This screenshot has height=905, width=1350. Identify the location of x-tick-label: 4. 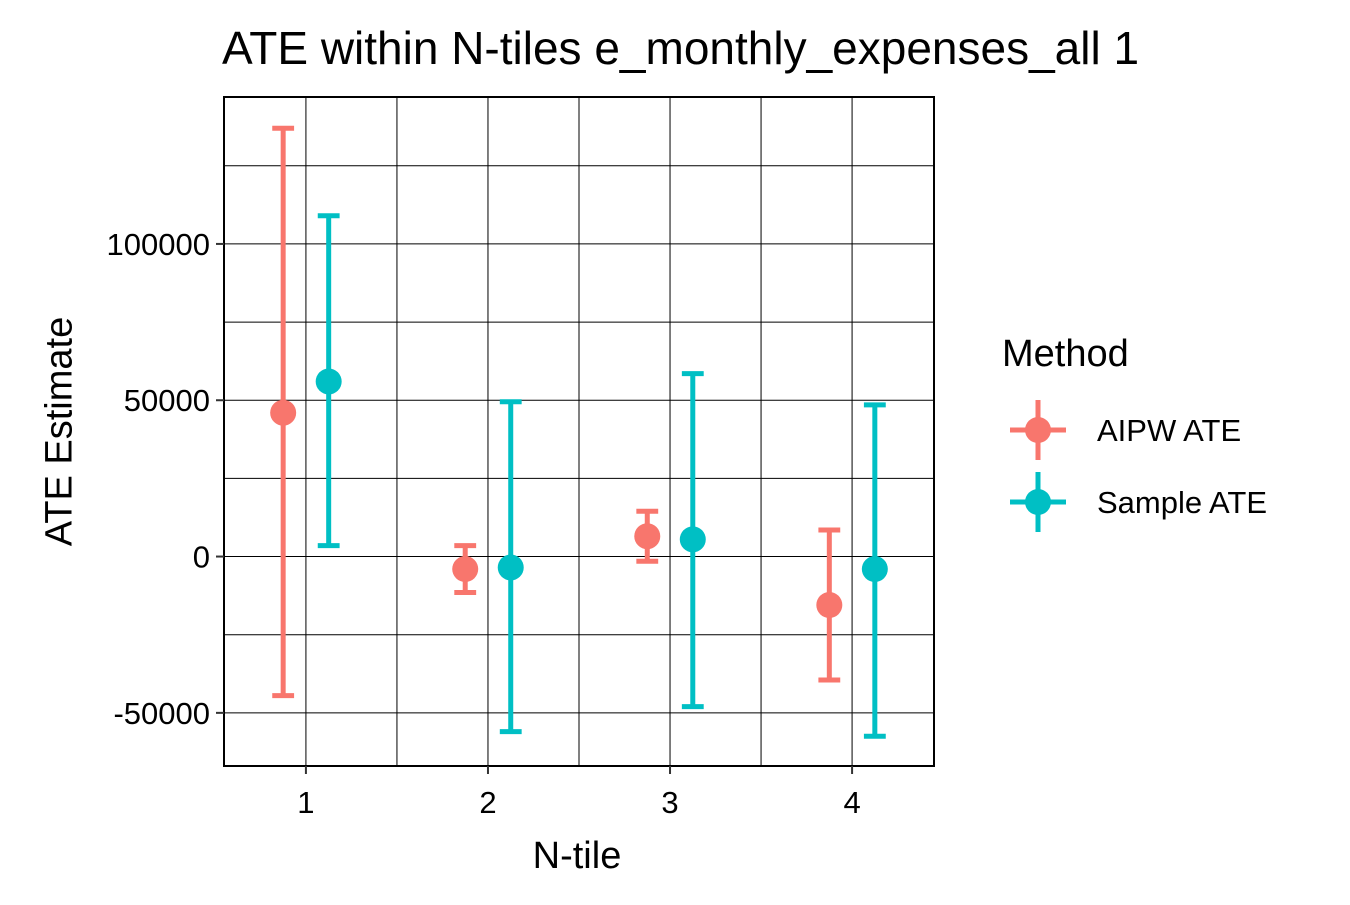
(851, 802).